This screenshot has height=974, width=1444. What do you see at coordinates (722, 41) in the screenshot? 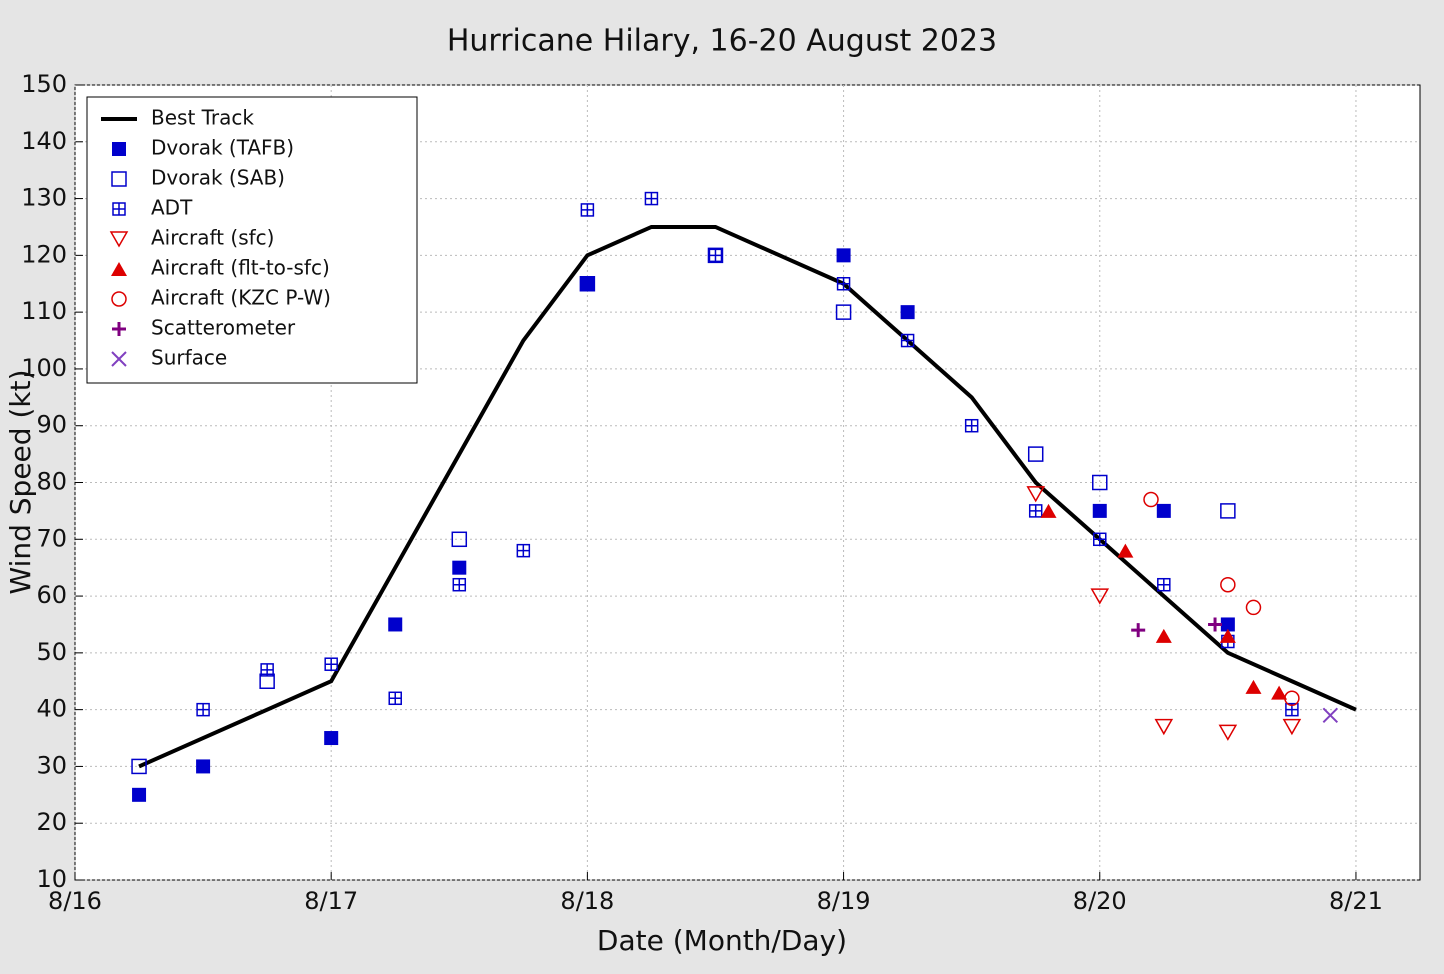
I see `chart-title: Hurricane Hilary, 16-20 August 2023` at bounding box center [722, 41].